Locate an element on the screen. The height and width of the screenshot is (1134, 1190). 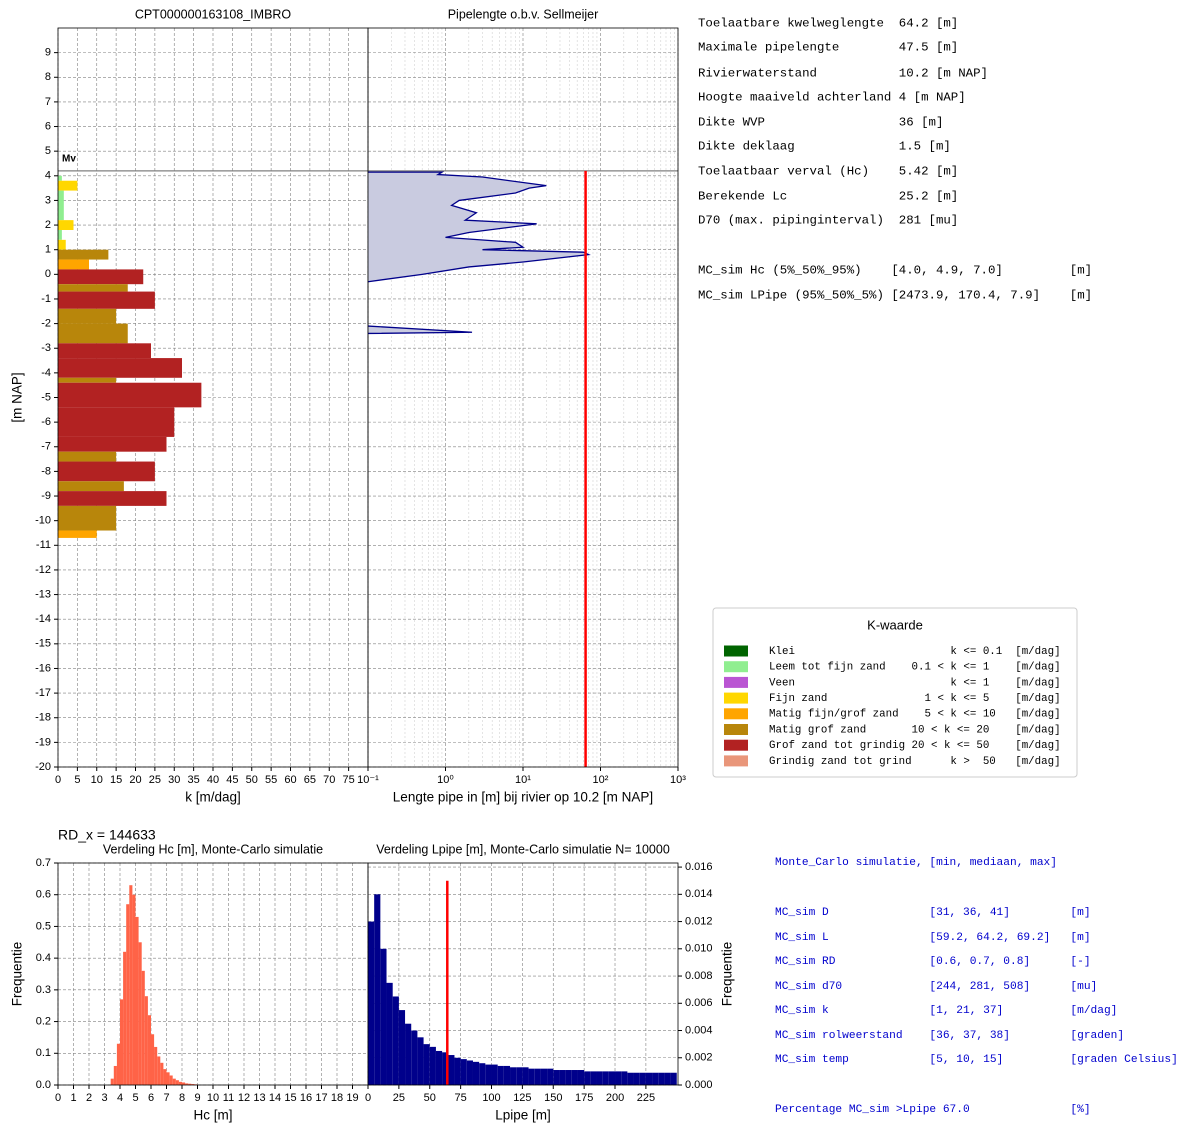
y-tick-label: -18 is located at coordinates (43, 718).